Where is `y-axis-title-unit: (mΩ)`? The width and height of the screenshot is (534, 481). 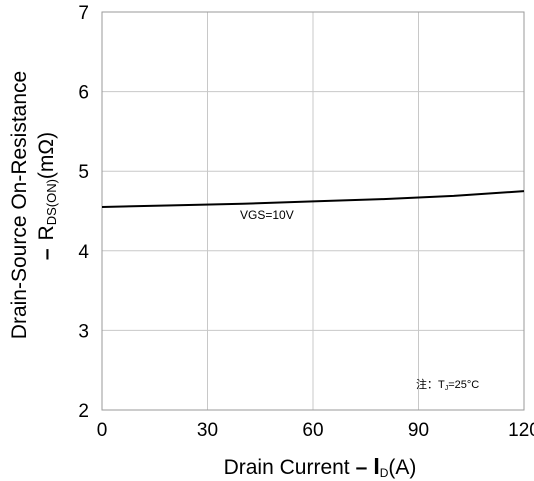
y-axis-title-unit: (mΩ) is located at coordinates (46, 155).